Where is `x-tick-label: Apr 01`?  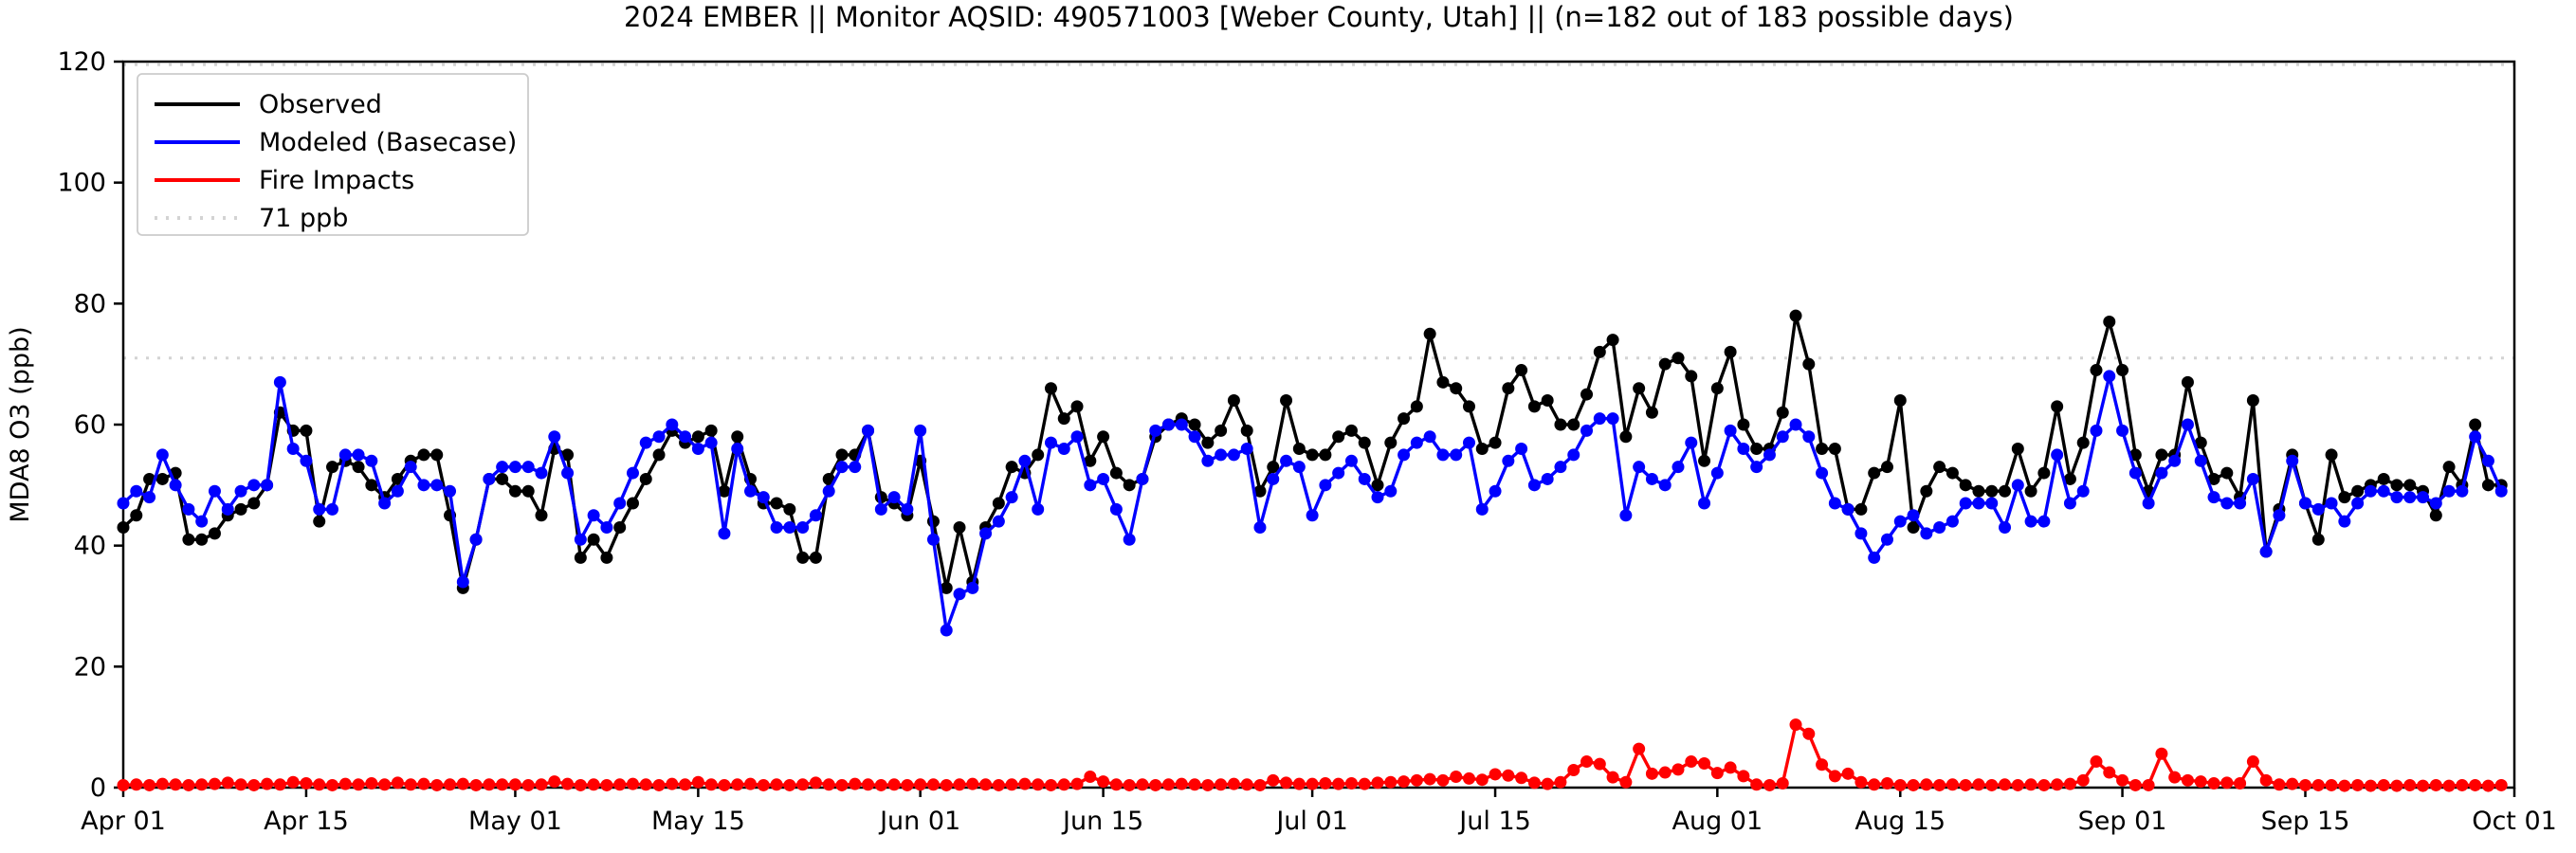 x-tick-label: Apr 01 is located at coordinates (123, 821).